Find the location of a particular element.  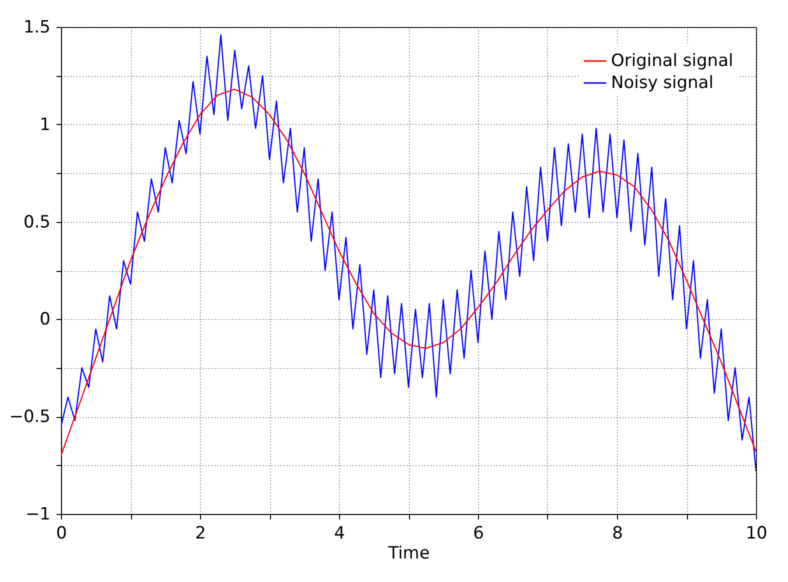

y-tick-label: 1.5 is located at coordinates (36, 28).